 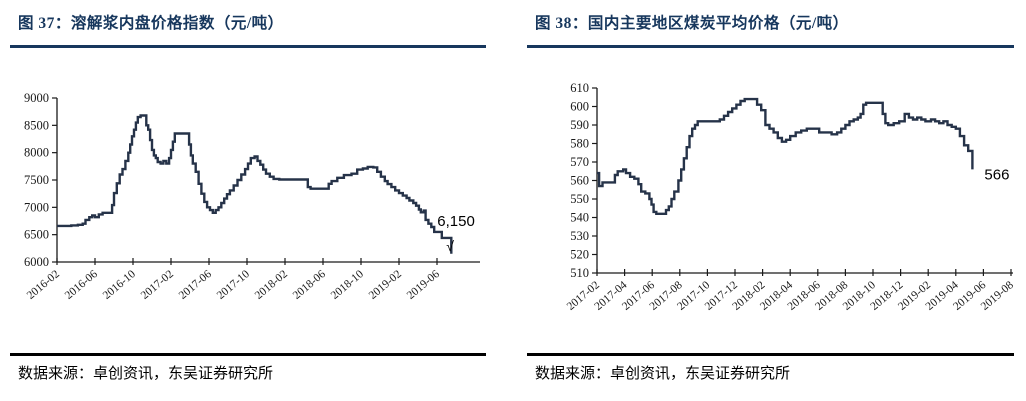 What do you see at coordinates (36, 207) in the screenshot?
I see `y-tick-label: 7000` at bounding box center [36, 207].